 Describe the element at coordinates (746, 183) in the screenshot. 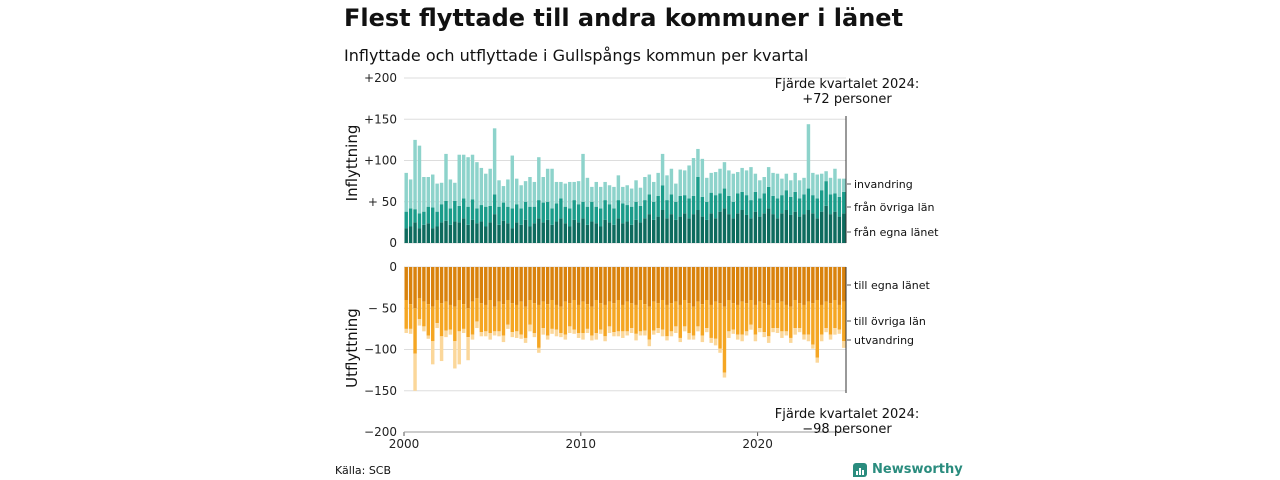

I see `bar-in-s2-q77` at that location.